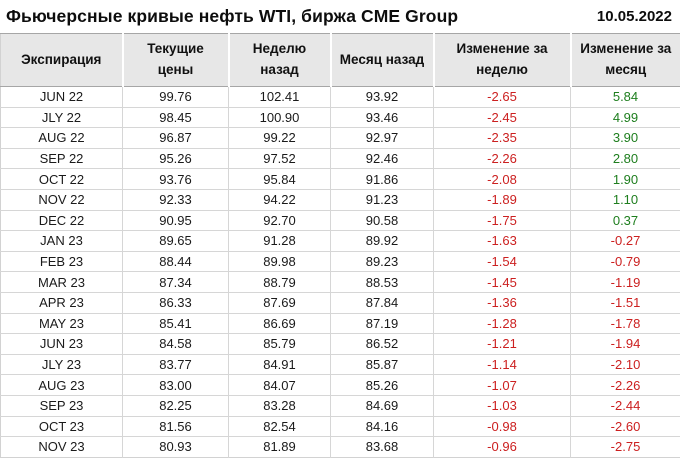 Image resolution: width=680 pixels, height=476 pixels. What do you see at coordinates (279, 406) in the screenshot?
I see `cell-week-ago: 83.28` at bounding box center [279, 406].